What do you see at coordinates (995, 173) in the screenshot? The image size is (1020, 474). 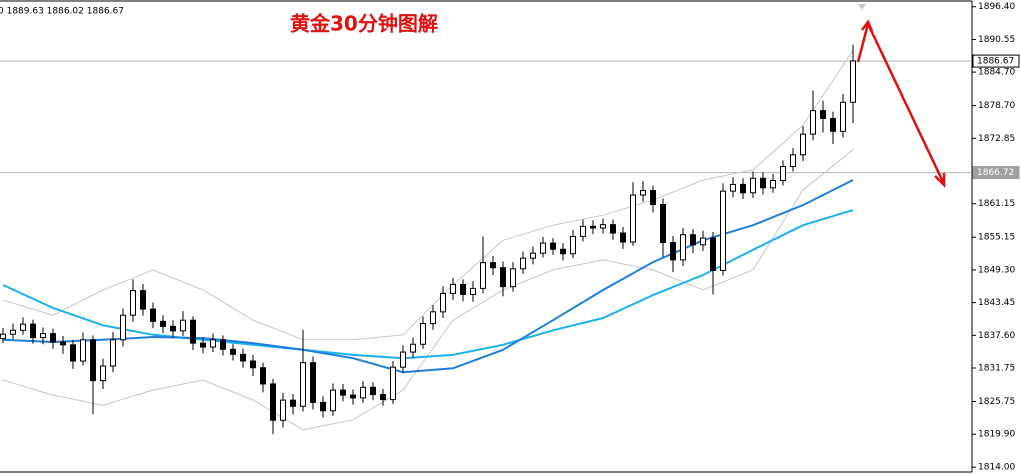 I see `price-label: 1866.72` at bounding box center [995, 173].